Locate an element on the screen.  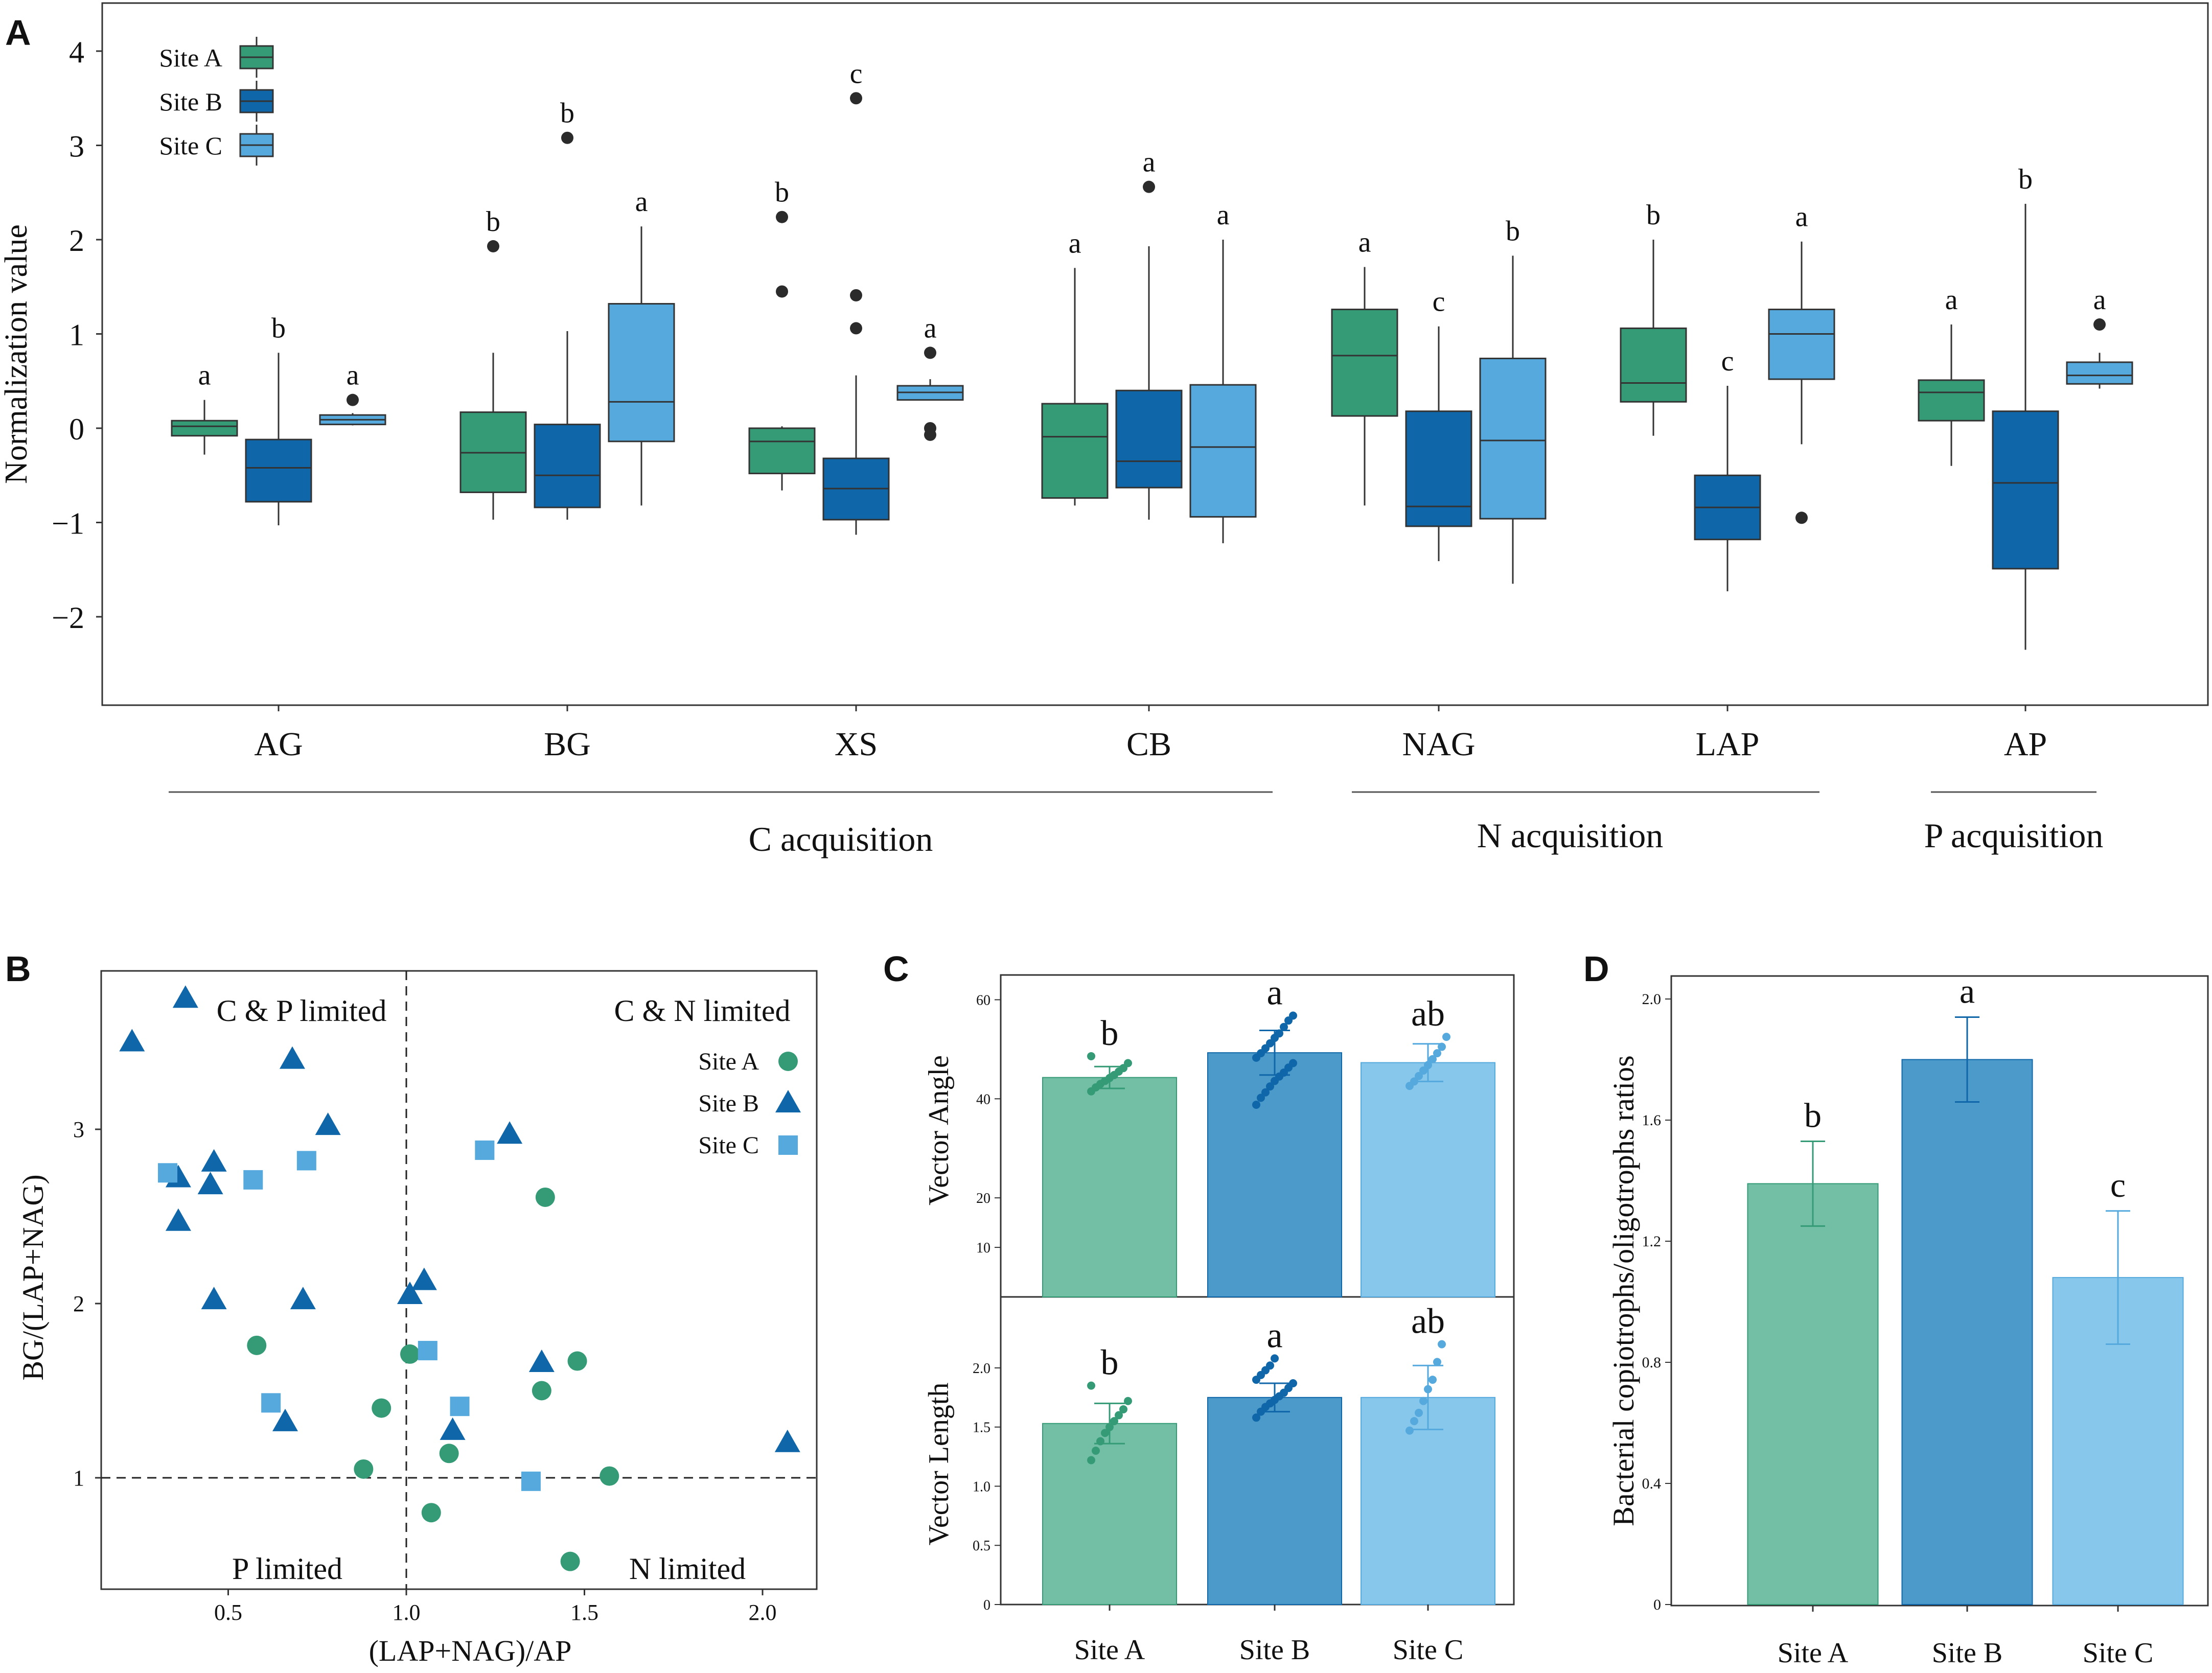
b-legend-label: Site B is located at coordinates (728, 1103).